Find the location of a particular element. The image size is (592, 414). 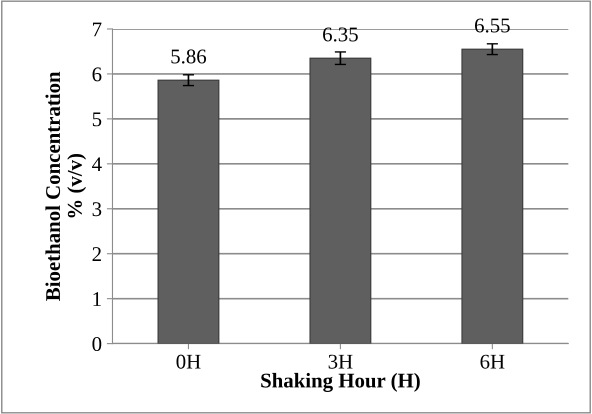

y-tick-label: 3 is located at coordinates (97, 209).